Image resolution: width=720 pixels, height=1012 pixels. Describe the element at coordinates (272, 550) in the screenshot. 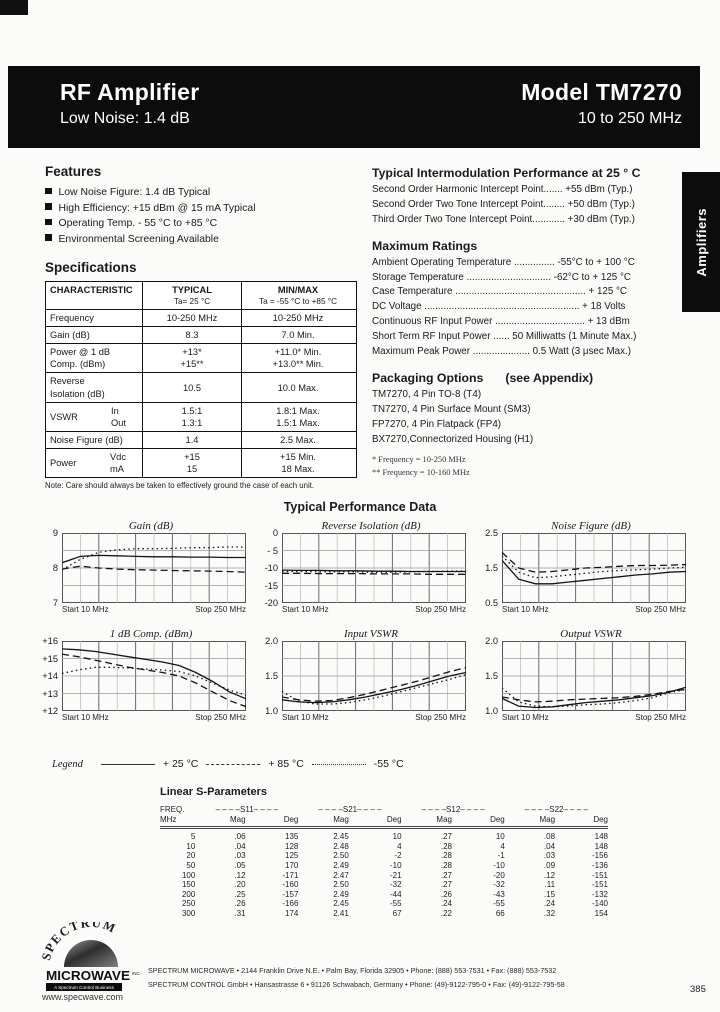

I see `y-tick-label: - 5` at that location.